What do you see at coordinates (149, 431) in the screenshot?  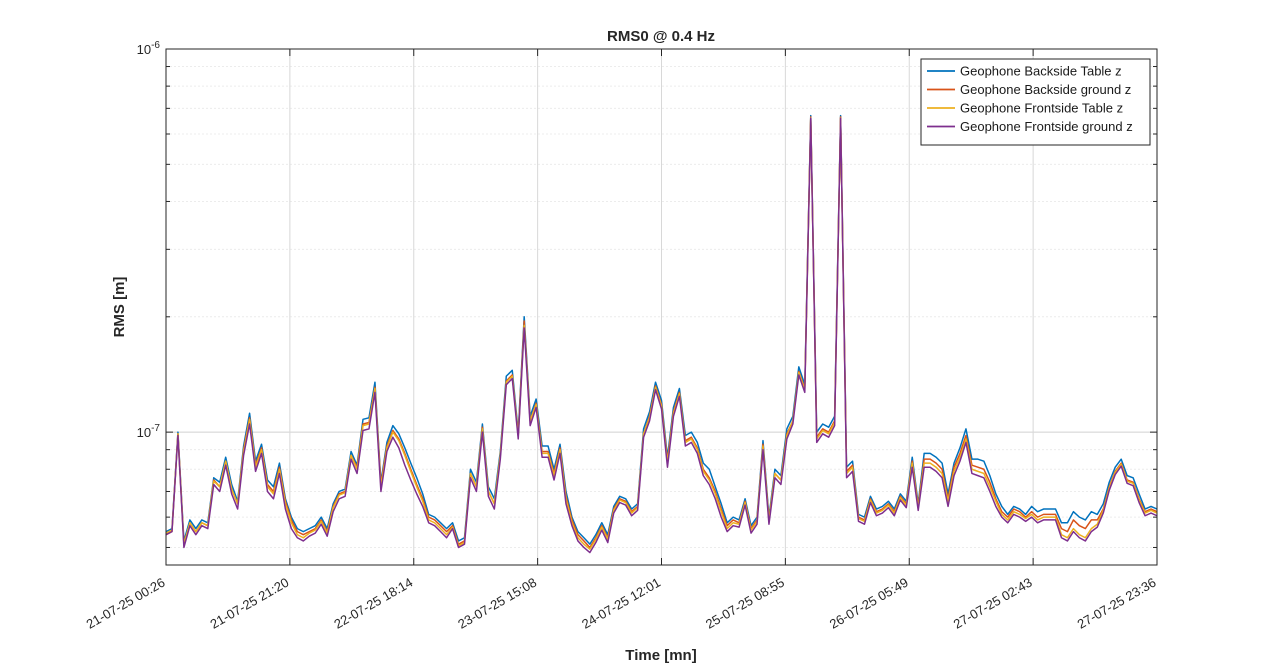 I see `y-tick-label: 10⁻⁷` at bounding box center [149, 431].